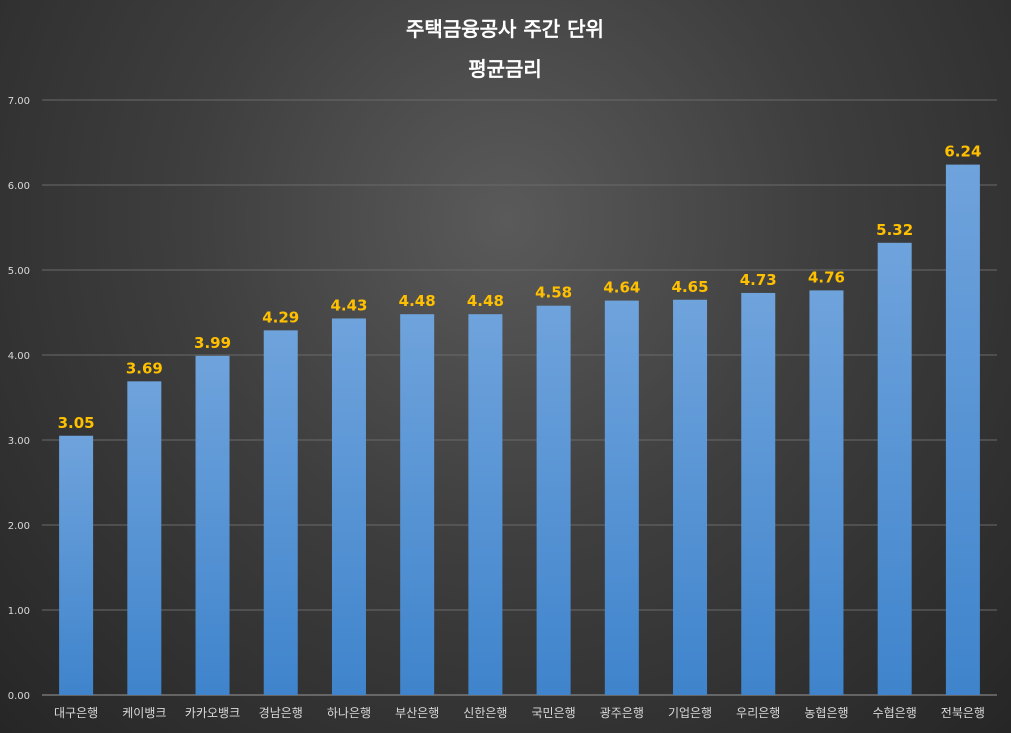  I want to click on data-label: 4.64, so click(621, 288).